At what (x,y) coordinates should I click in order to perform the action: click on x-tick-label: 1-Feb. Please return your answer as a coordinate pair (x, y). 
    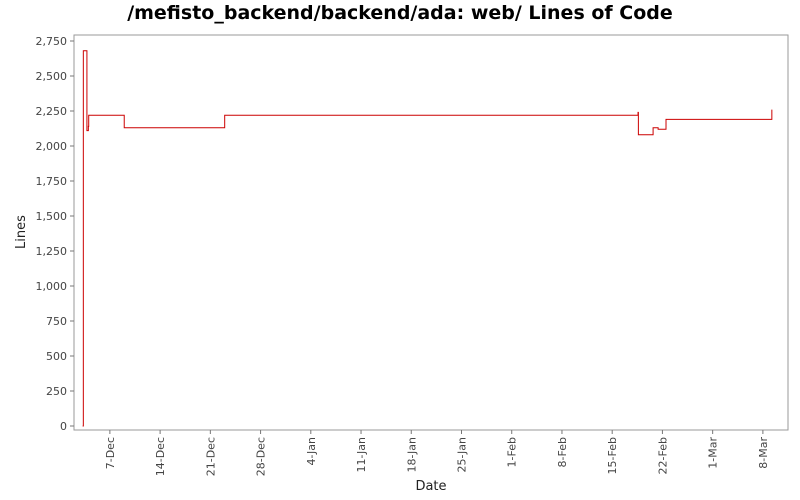
    Looking at the image, I should click on (512, 452).